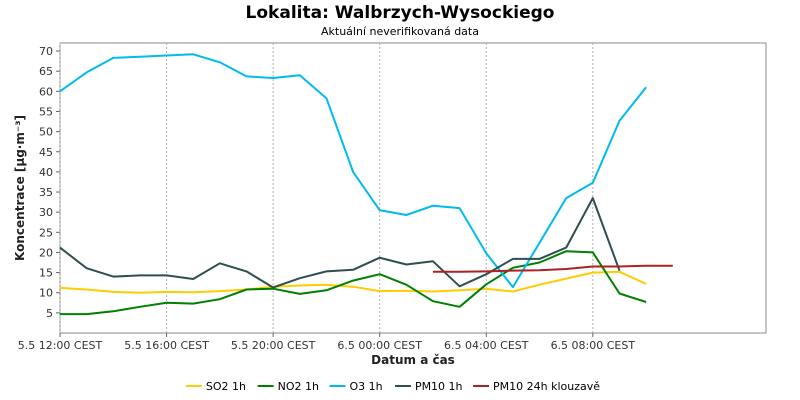 The height and width of the screenshot is (400, 800). What do you see at coordinates (166, 345) in the screenshot?
I see `x-tick-label: 5.5 16:00 CEST` at bounding box center [166, 345].